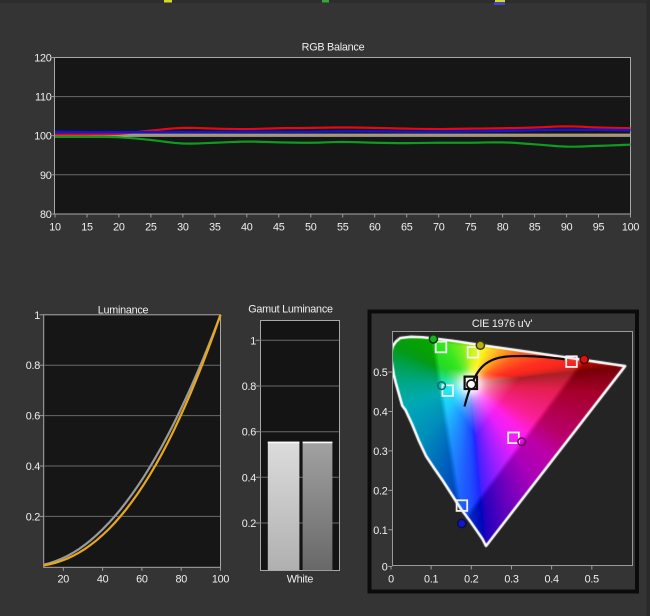 The height and width of the screenshot is (616, 650). I want to click on svg-text: 45, so click(279, 228).